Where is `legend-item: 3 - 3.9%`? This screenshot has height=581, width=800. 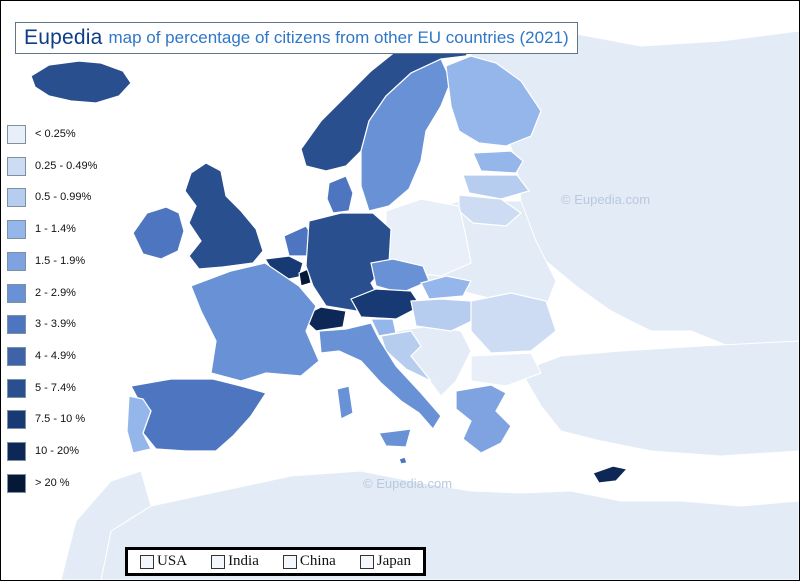
legend-item: 3 - 3.9% is located at coordinates (67, 326).